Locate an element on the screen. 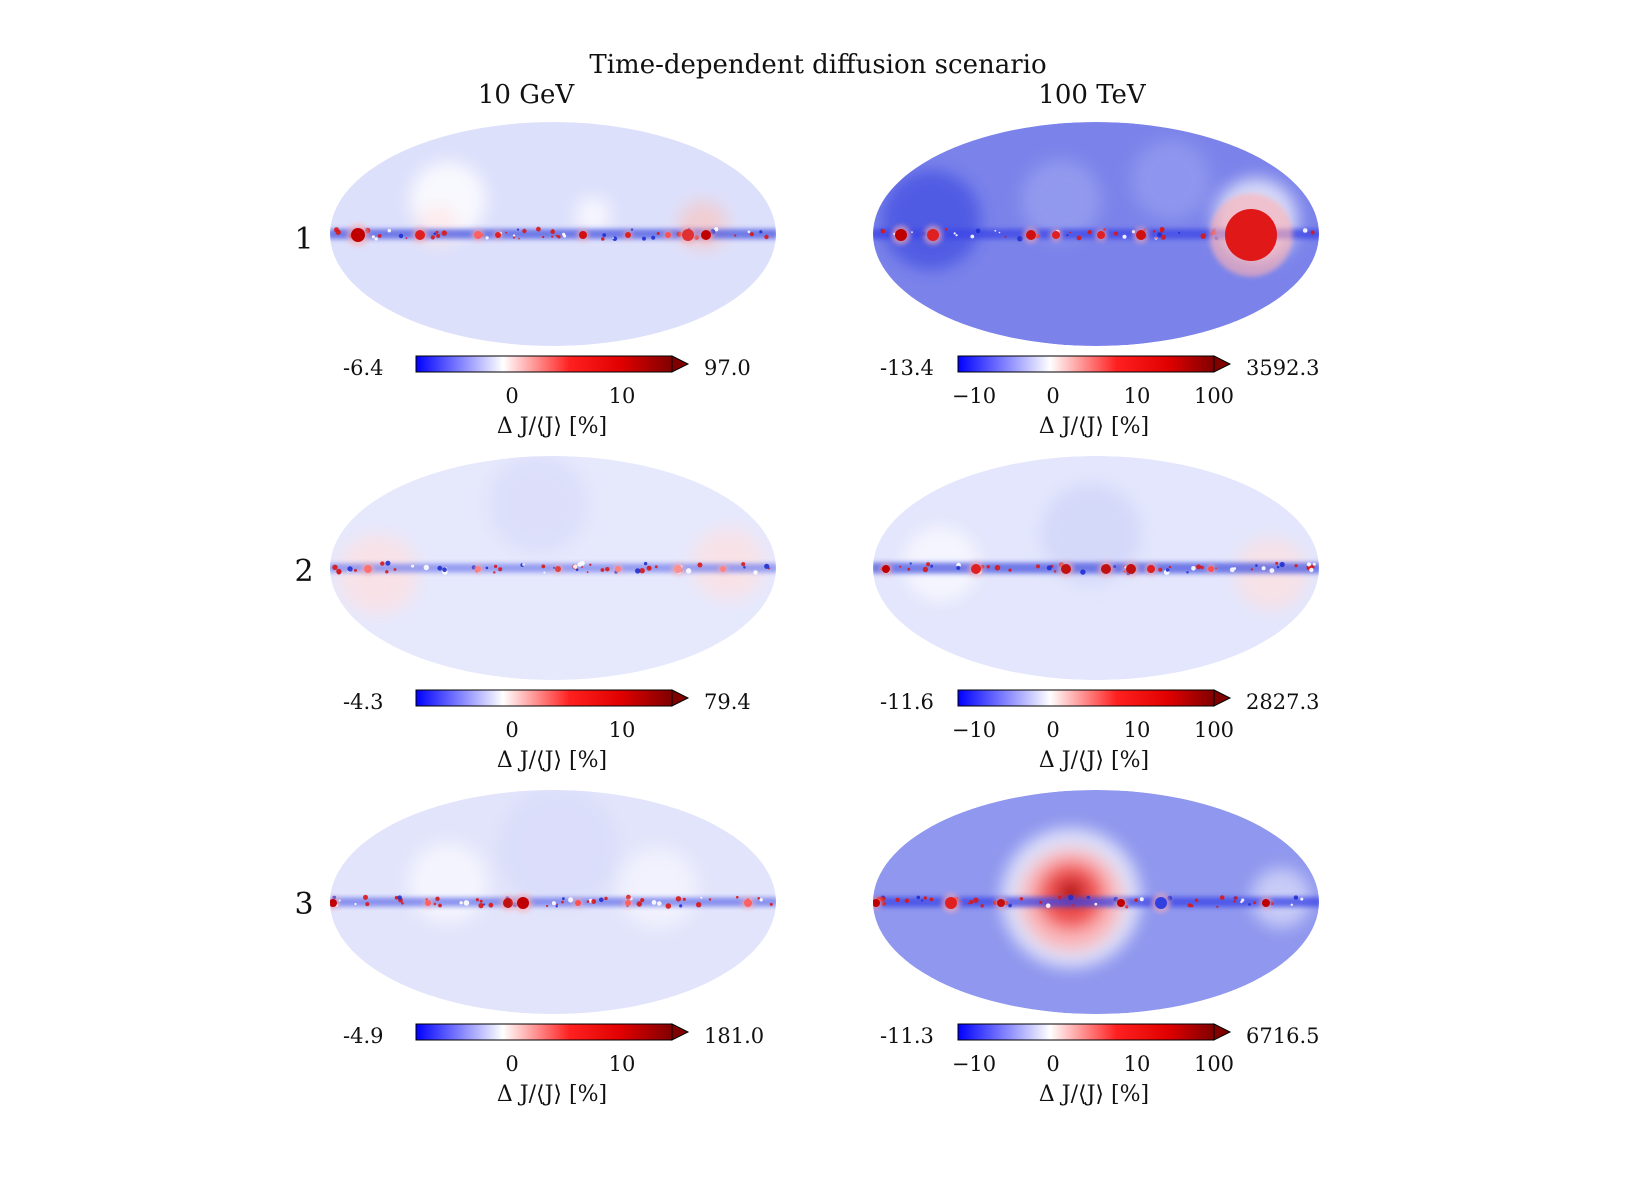  colorbar-tick-100: 100 is located at coordinates (1214, 1064).